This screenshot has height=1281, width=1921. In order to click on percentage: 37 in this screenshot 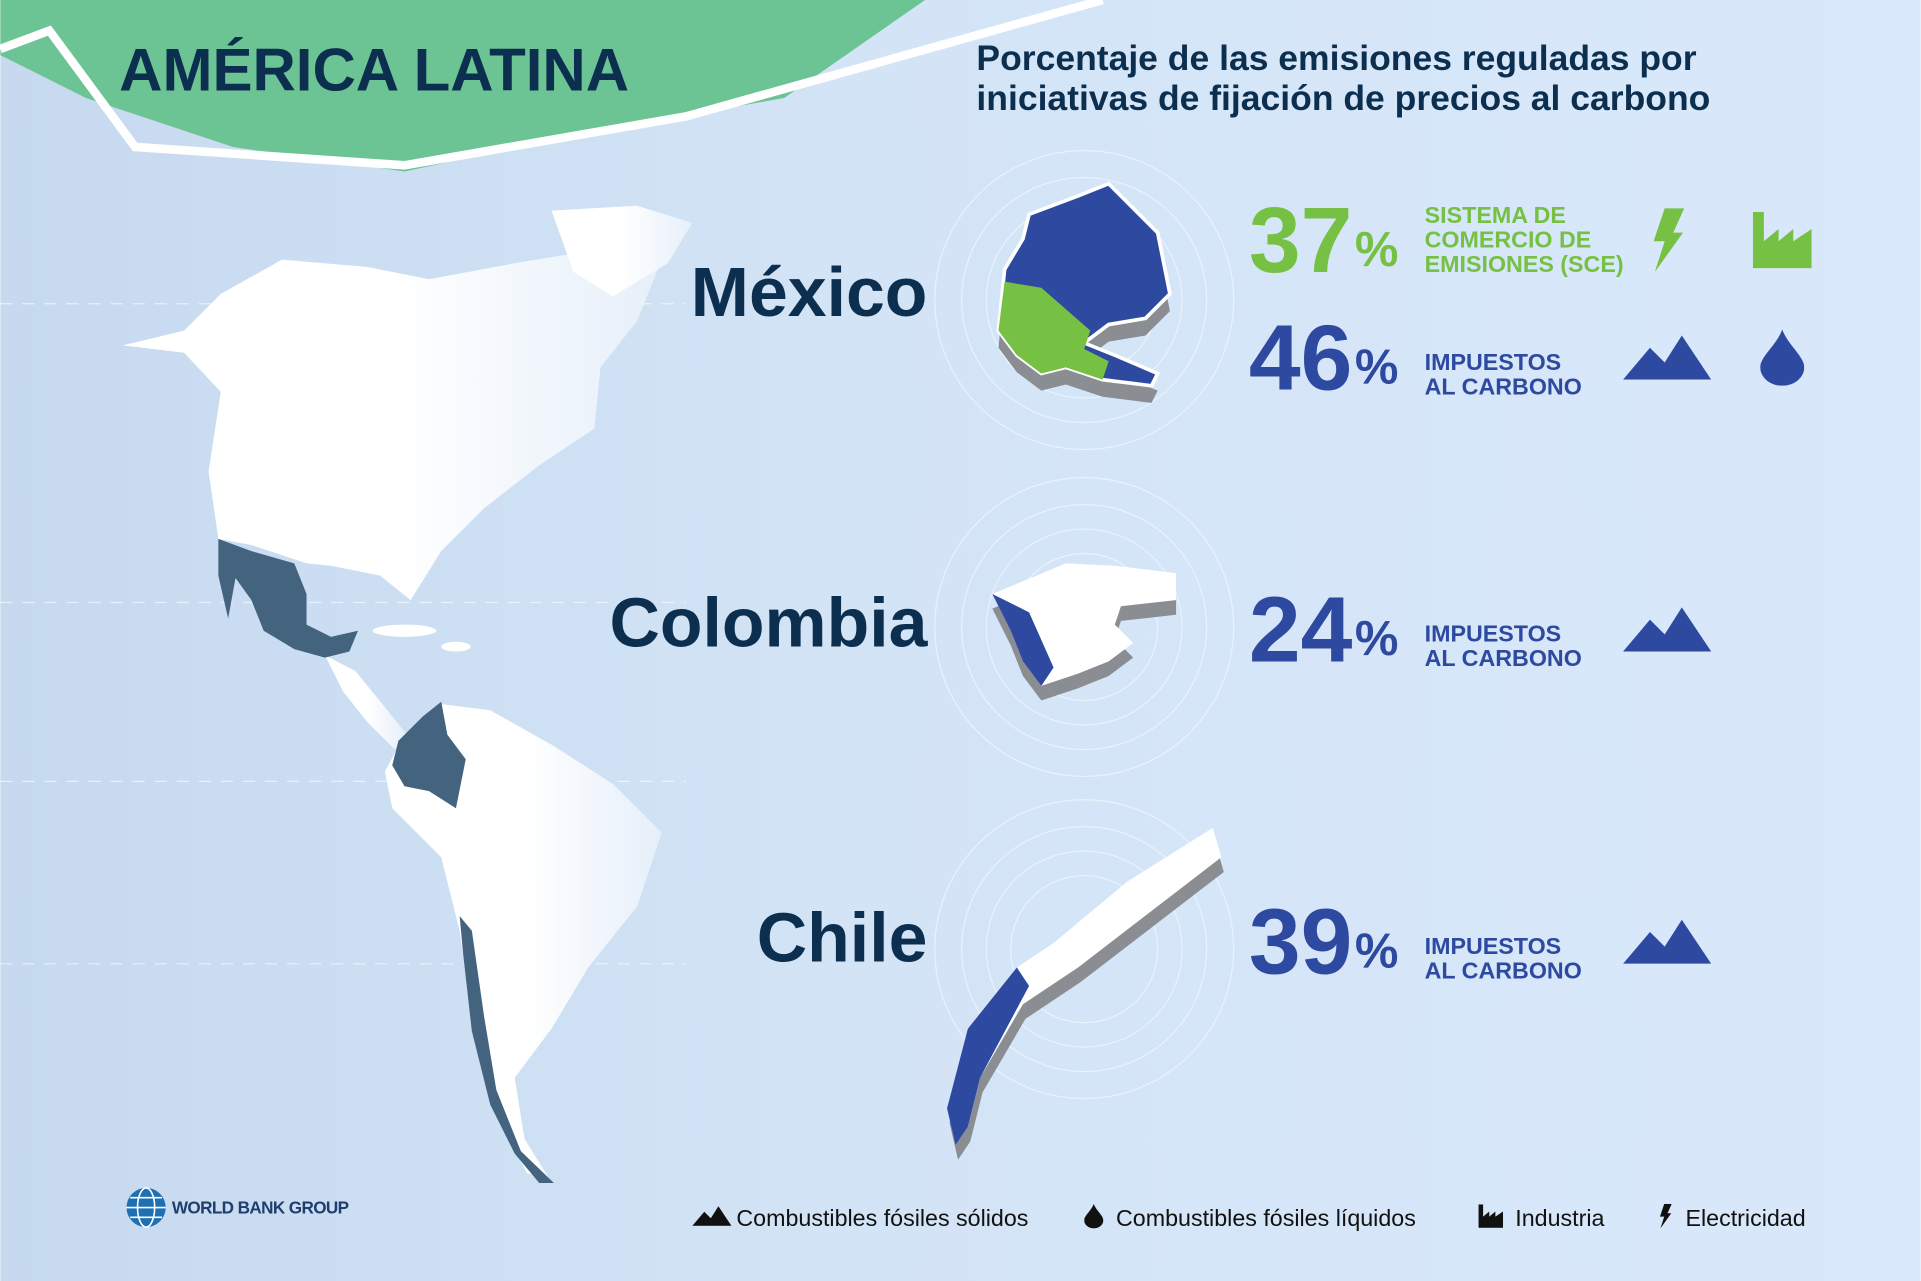, I will do `click(1301, 240)`.